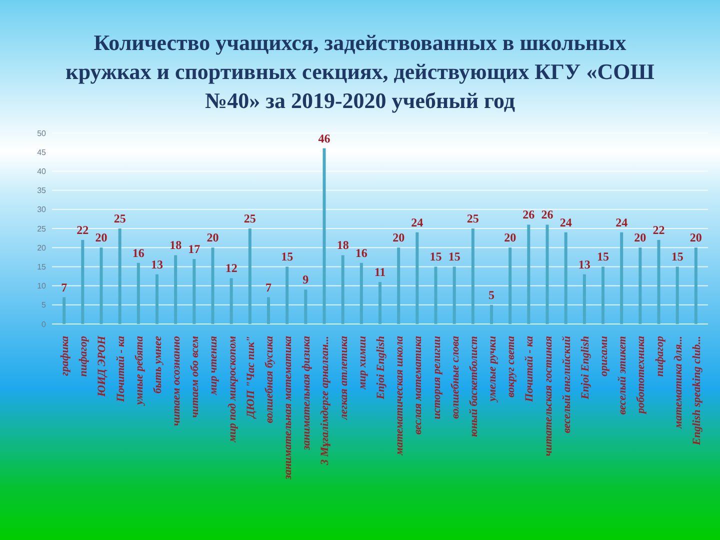 This screenshot has width=720, height=540. What do you see at coordinates (566, 385) in the screenshot?
I see `x-tick-label: веселый английский` at bounding box center [566, 385].